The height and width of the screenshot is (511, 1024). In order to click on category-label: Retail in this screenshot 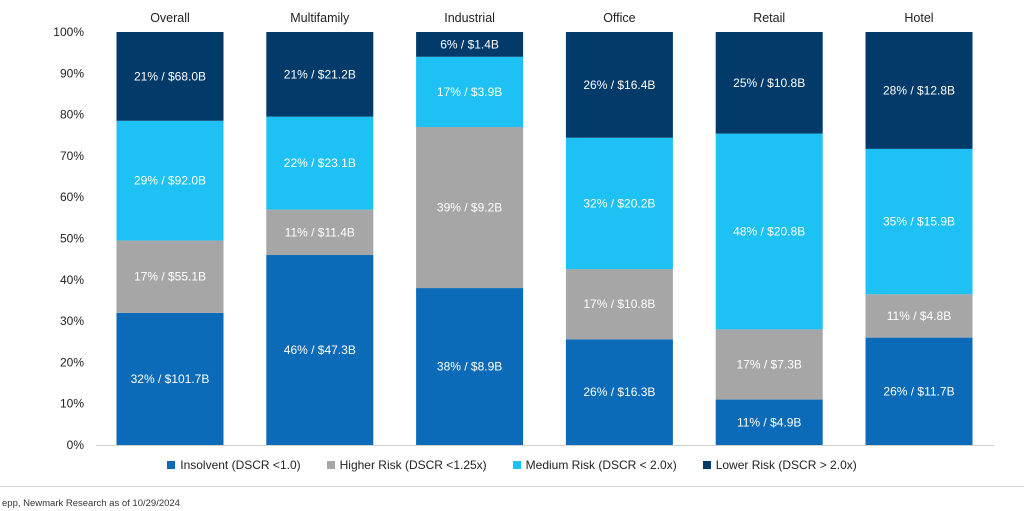, I will do `click(769, 18)`.